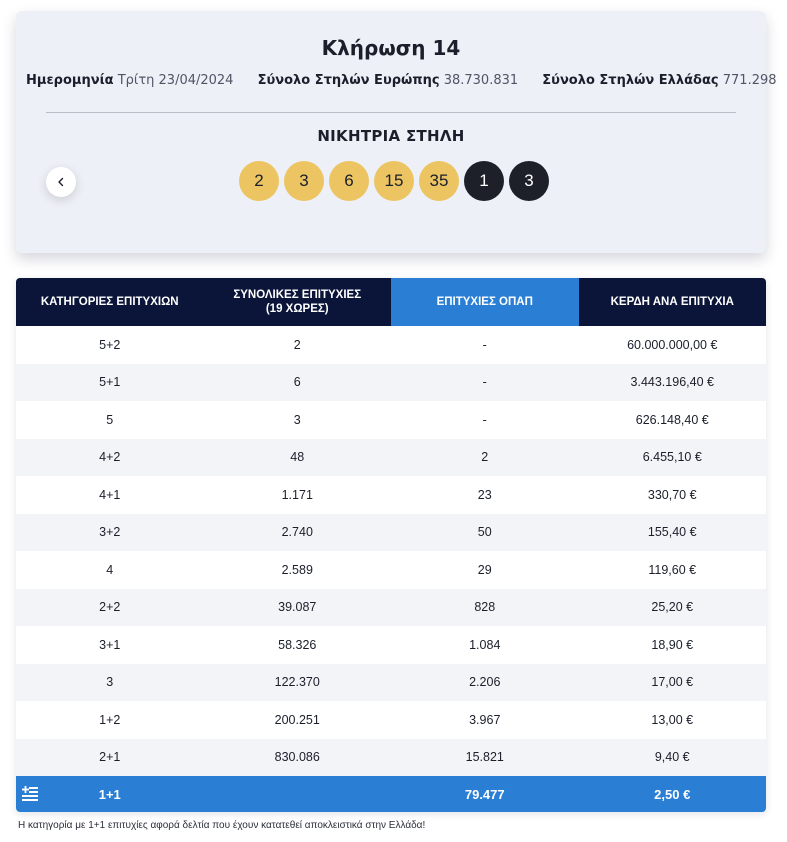 Image resolution: width=787 pixels, height=842 pixels. I want to click on cell-prize: 3.443.196,40 €, so click(672, 382).